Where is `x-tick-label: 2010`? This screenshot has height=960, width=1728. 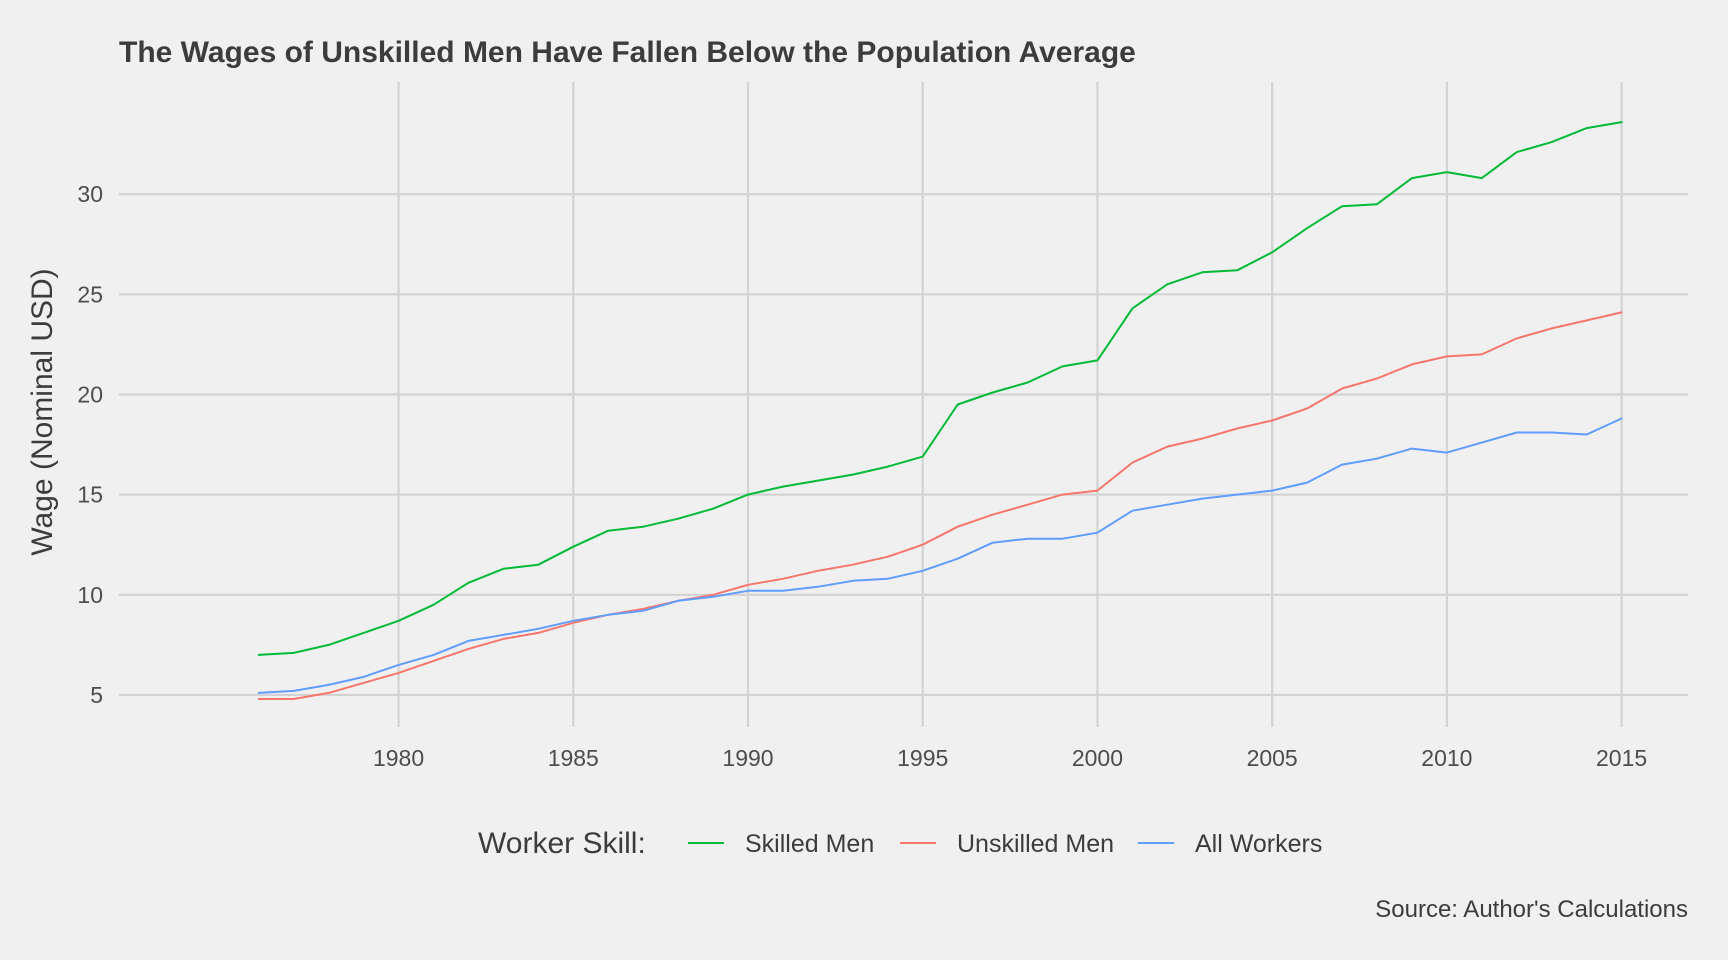 x-tick-label: 2010 is located at coordinates (1446, 758).